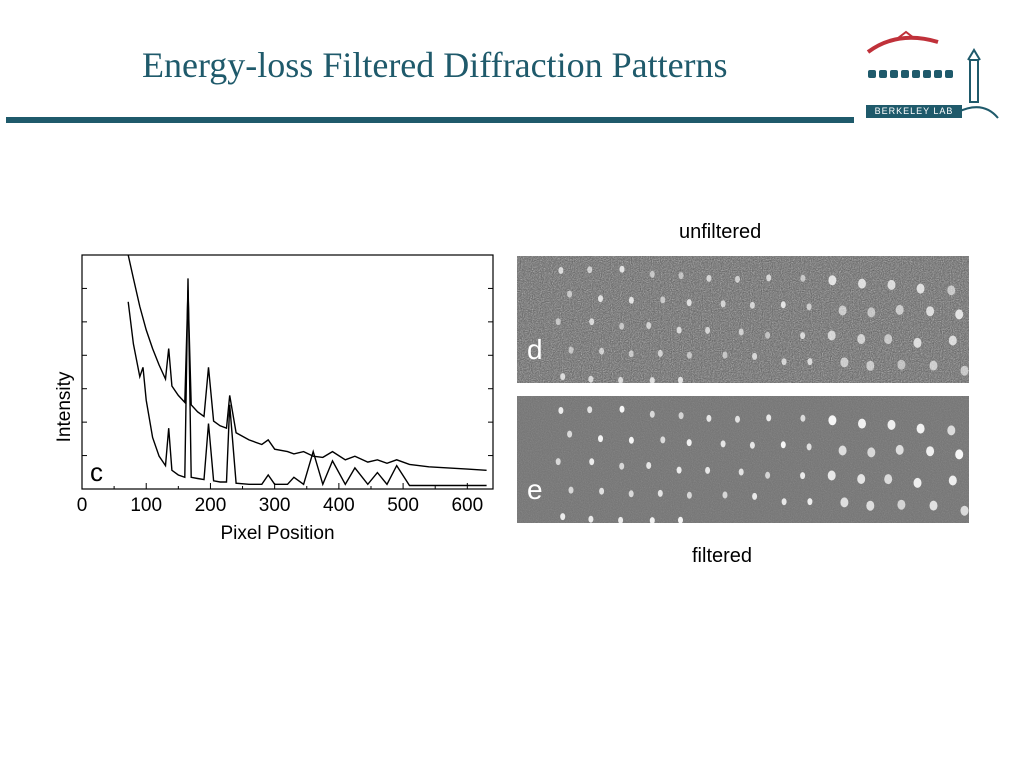  Describe the element at coordinates (275, 505) in the screenshot. I see `x-tick-label: 300` at that location.